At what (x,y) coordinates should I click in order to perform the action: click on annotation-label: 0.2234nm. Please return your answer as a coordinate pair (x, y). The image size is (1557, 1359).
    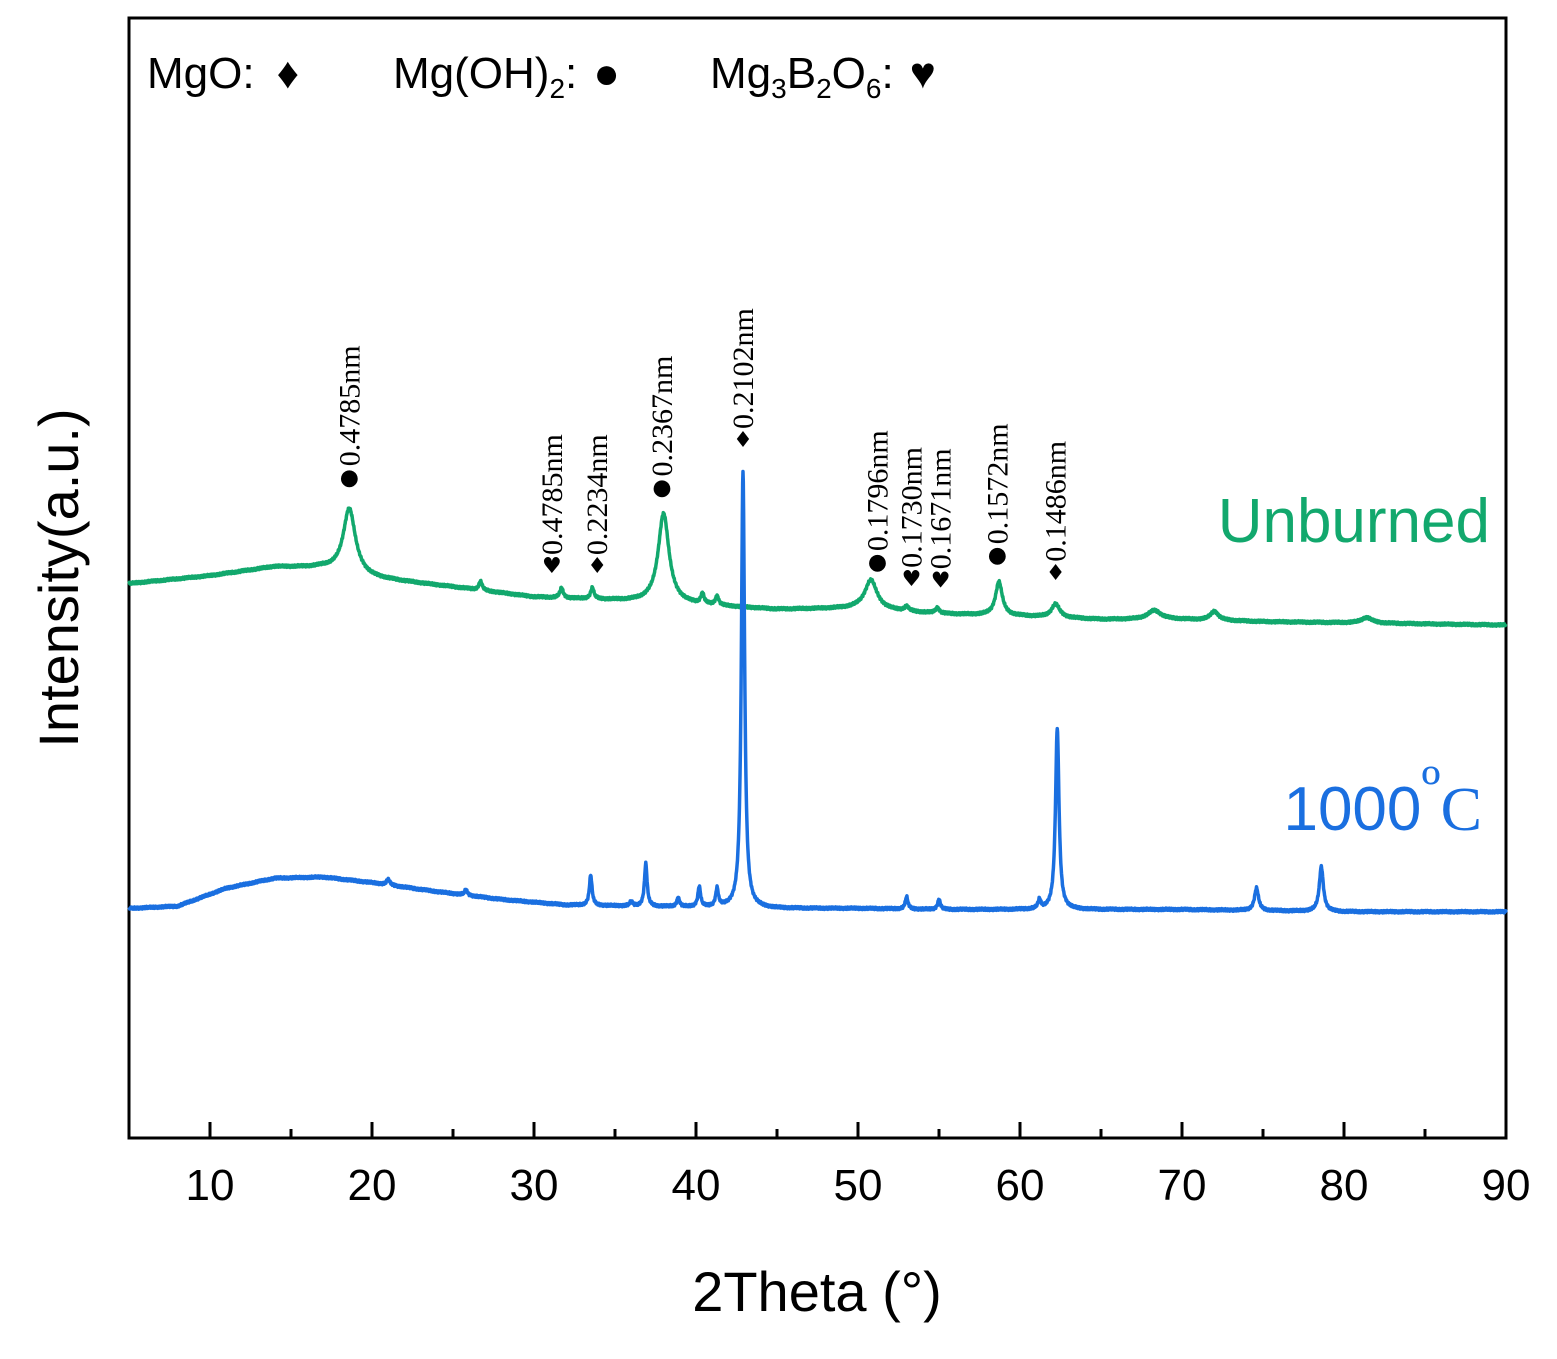
    Looking at the image, I should click on (597, 494).